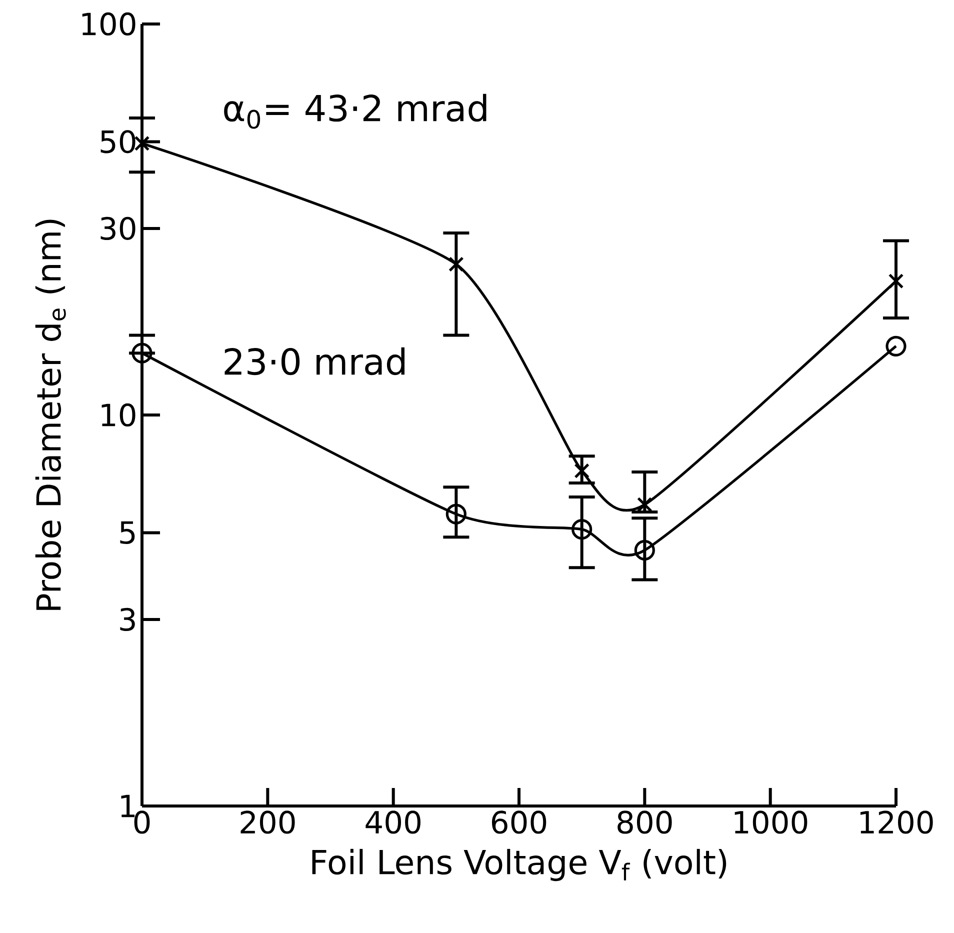 The height and width of the screenshot is (933, 954). What do you see at coordinates (142, 822) in the screenshot?
I see `x-tick-label: 0` at bounding box center [142, 822].